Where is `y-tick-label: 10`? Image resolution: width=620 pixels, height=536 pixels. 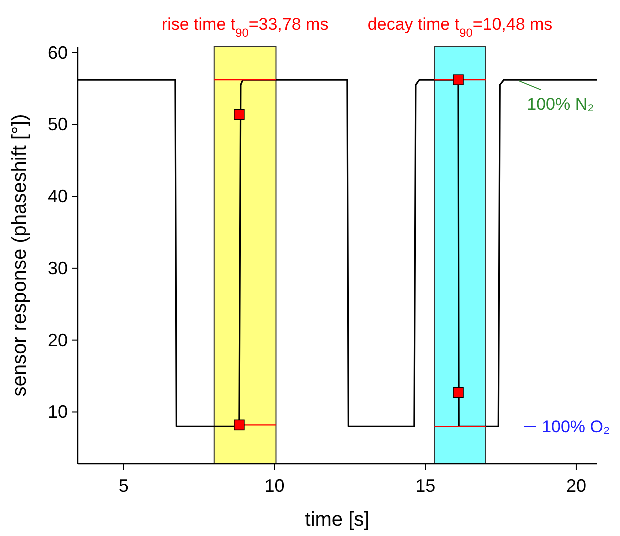
y-tick-label: 10 is located at coordinates (58, 412).